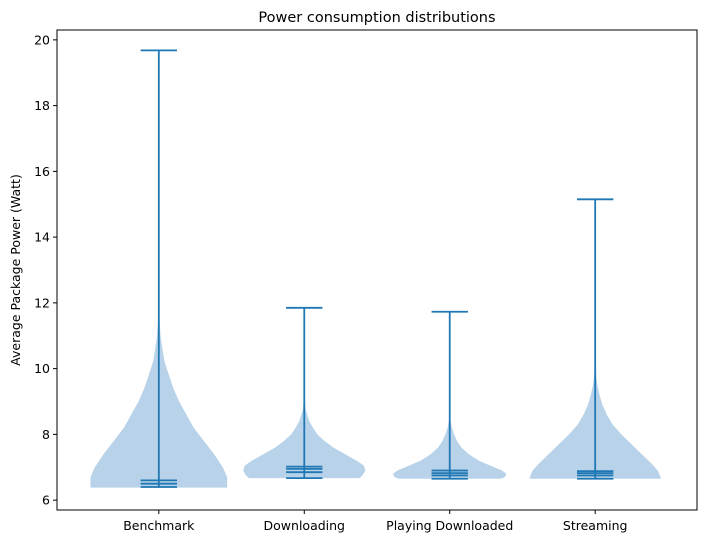  Describe the element at coordinates (42, 368) in the screenshot. I see `y-tick-label: 10` at that location.